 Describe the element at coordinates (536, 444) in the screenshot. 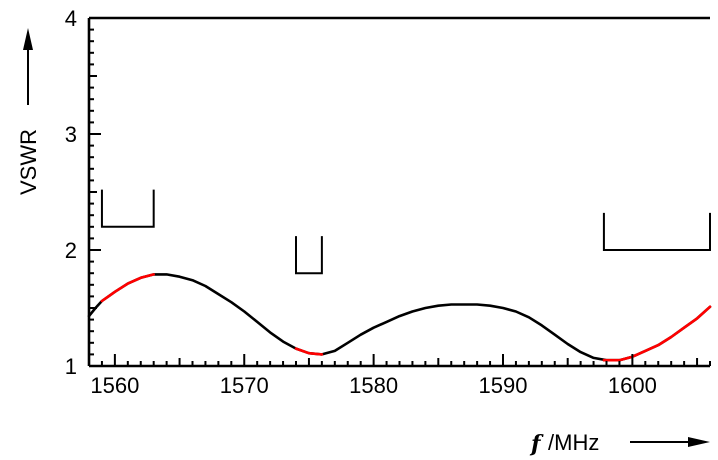

I see `x-axis-label: f` at that location.